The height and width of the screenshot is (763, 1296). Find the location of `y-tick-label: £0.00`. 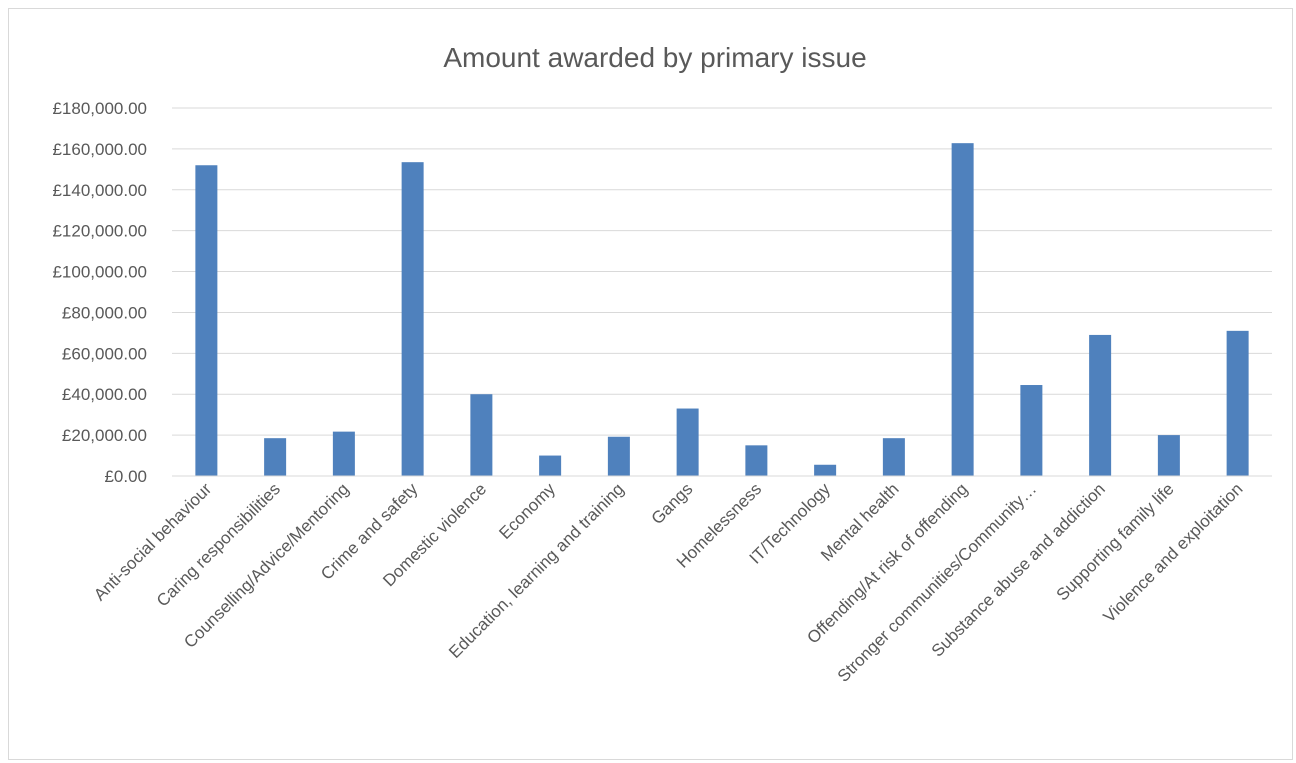

y-tick-label: £0.00 is located at coordinates (125, 476).